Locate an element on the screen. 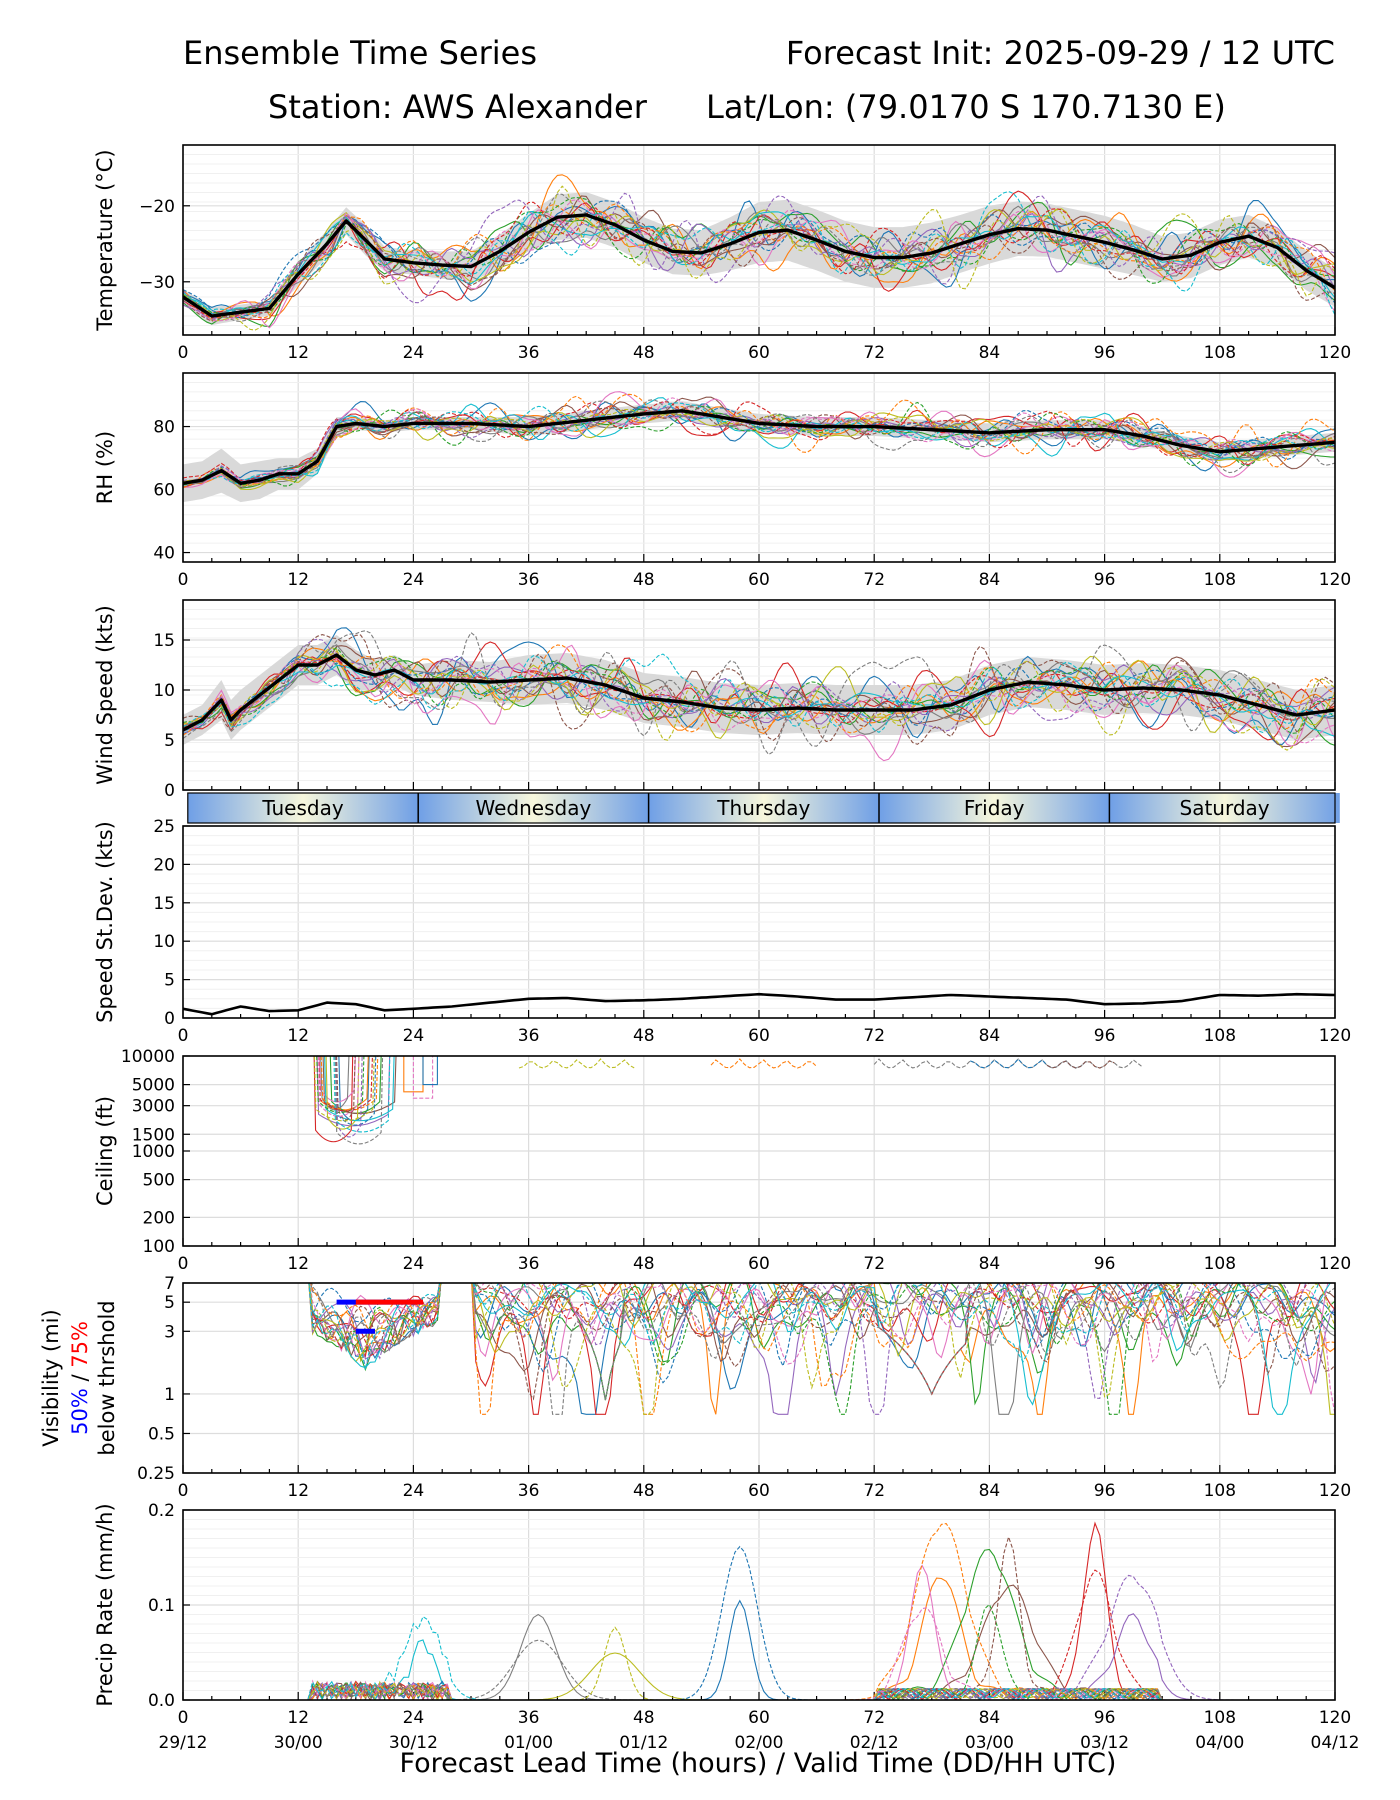 The width and height of the screenshot is (1400, 1800). wind-spread-band is located at coordinates (759, 690).